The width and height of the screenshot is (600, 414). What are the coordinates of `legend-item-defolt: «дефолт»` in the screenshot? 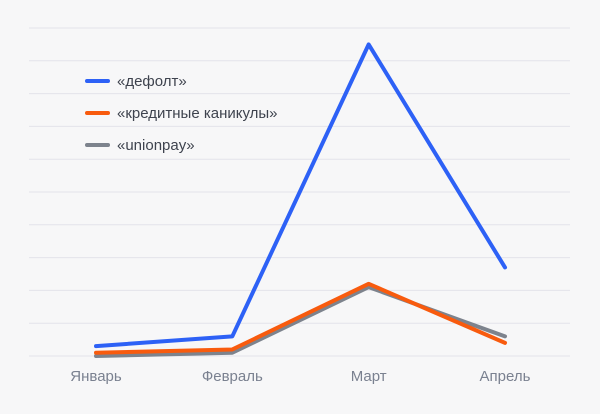 It's located at (181, 81).